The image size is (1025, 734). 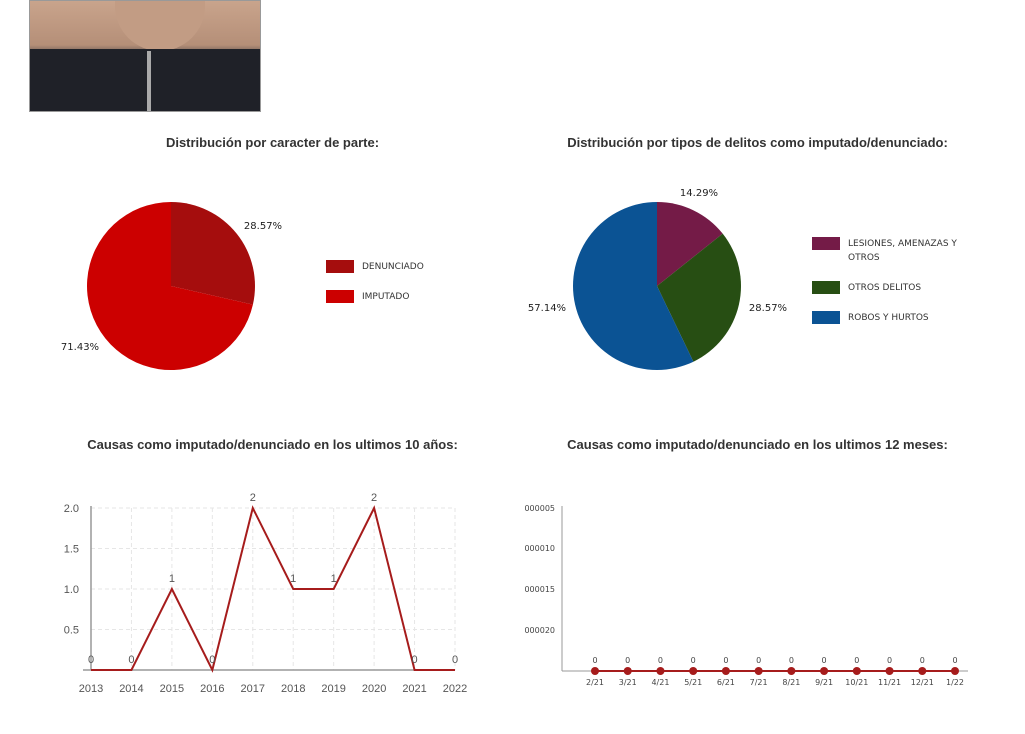 What do you see at coordinates (726, 682) in the screenshot?
I see `x-tick-label: 6/21` at bounding box center [726, 682].